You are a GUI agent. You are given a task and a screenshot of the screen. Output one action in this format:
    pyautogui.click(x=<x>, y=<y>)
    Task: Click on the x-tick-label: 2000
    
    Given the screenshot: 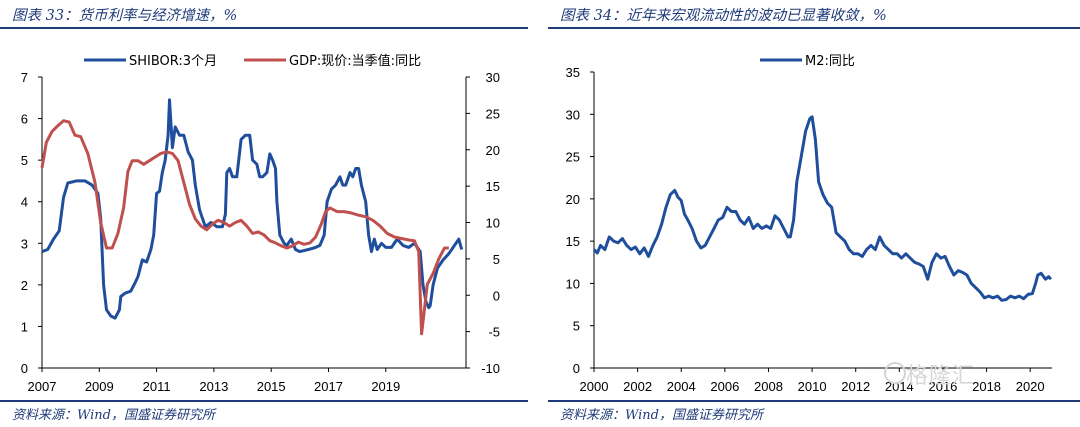 What is the action you would take?
    pyautogui.click(x=594, y=386)
    